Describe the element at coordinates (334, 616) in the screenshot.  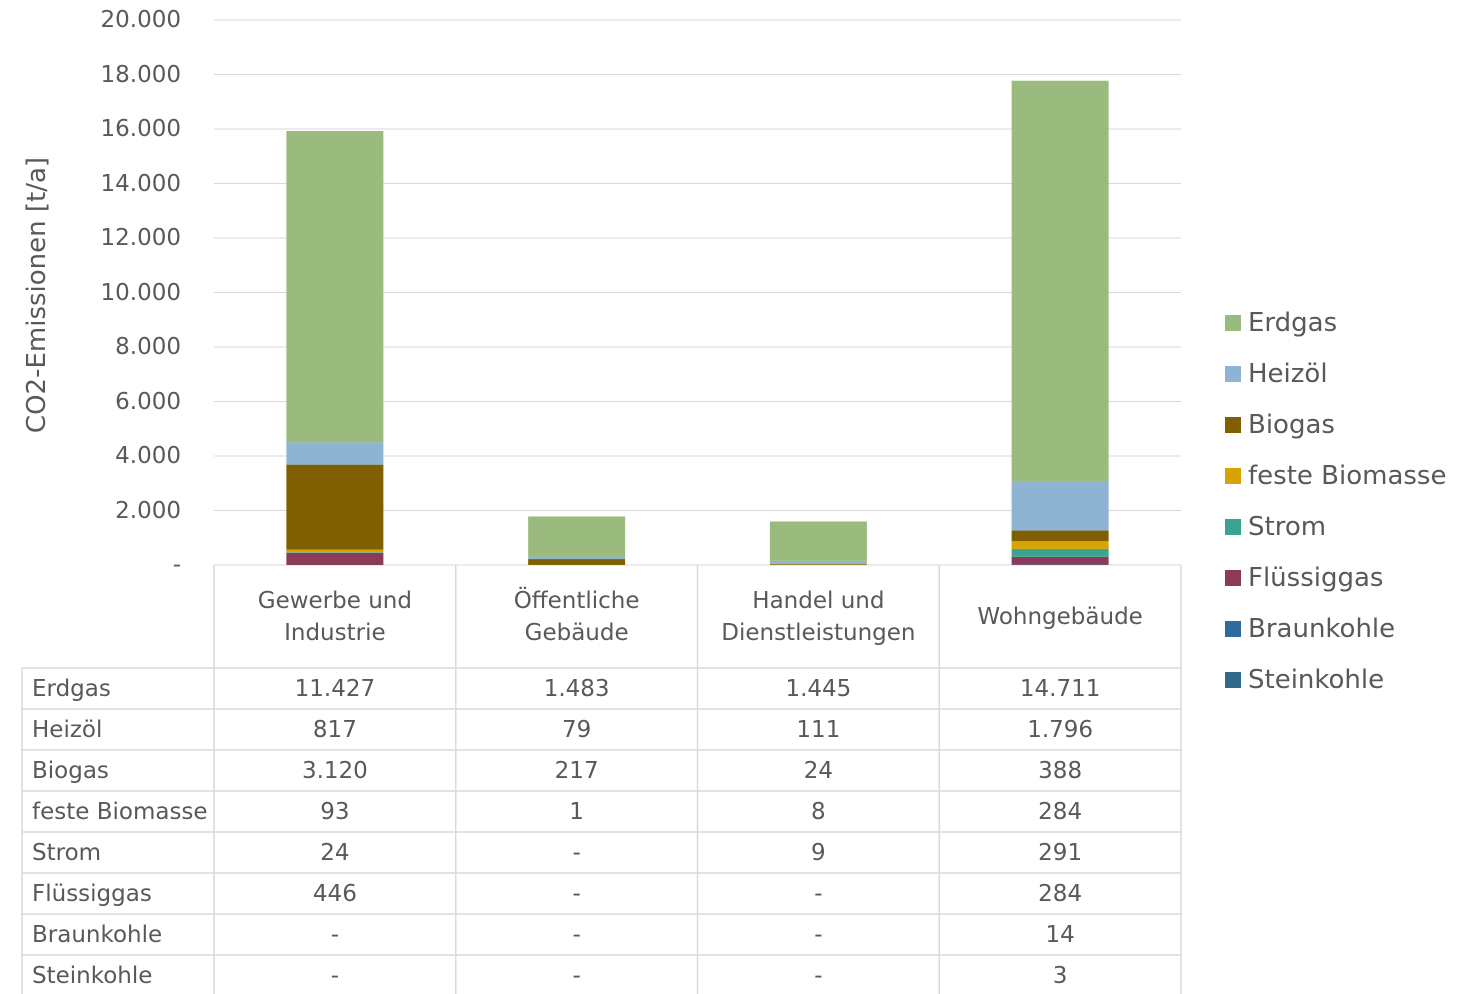
I see `category-label: Gewerbe und Industrie` at that location.